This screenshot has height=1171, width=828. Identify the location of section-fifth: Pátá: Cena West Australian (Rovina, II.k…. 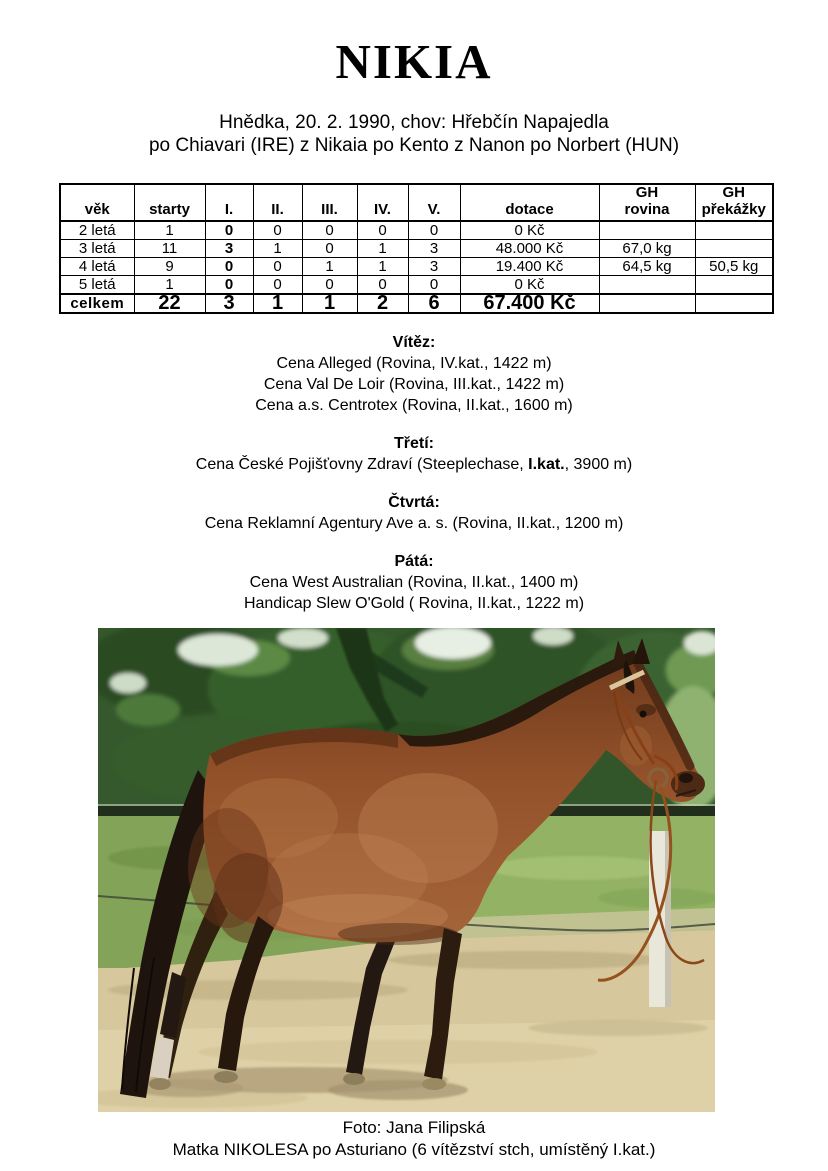
(414, 582).